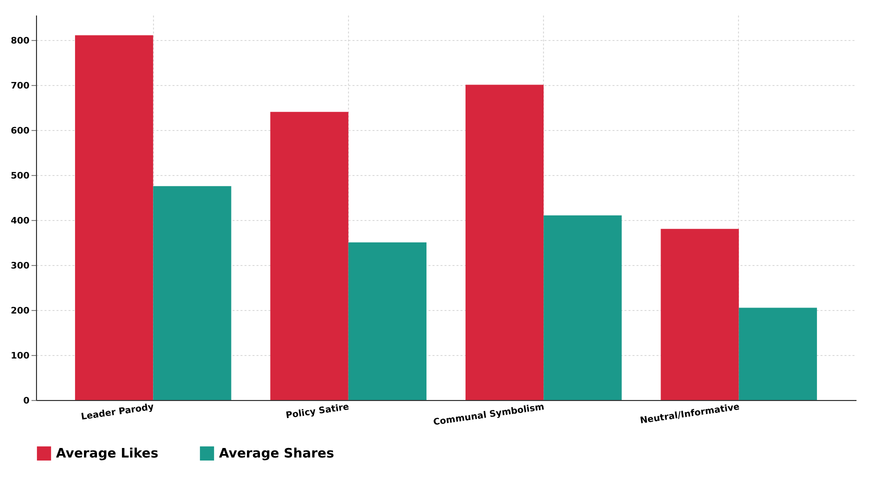  What do you see at coordinates (276, 454) in the screenshot?
I see `legend-label: Average Shares` at bounding box center [276, 454].